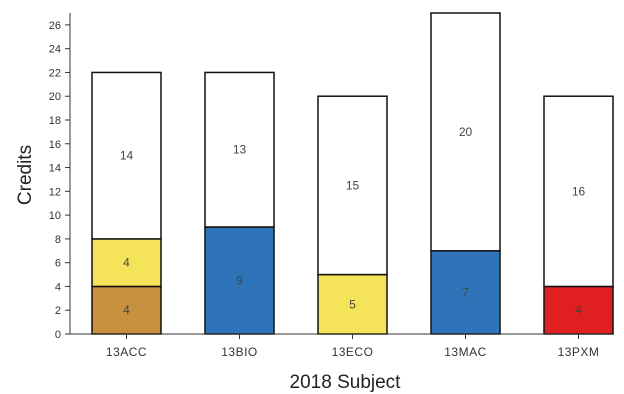 This screenshot has width=624, height=394. What do you see at coordinates (58, 264) in the screenshot?
I see `y-tick-label: 6` at bounding box center [58, 264].